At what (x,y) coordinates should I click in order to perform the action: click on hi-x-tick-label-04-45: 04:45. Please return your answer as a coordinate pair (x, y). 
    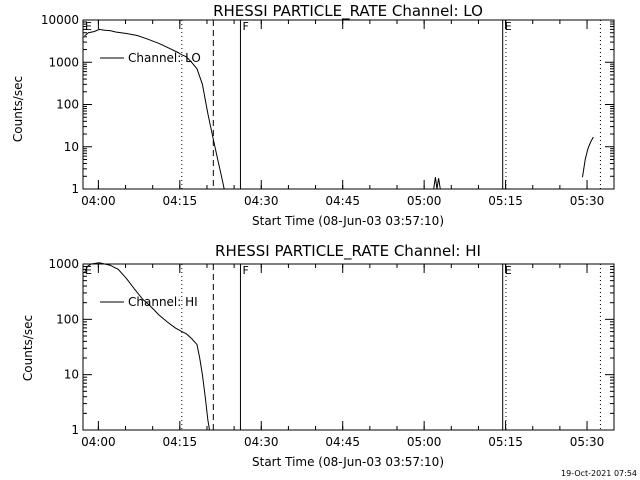
    Looking at the image, I should click on (342, 442).